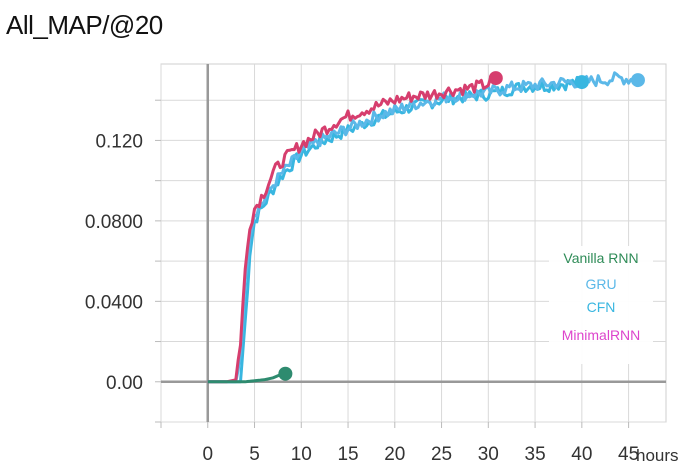 The height and width of the screenshot is (474, 684). I want to click on series-endpoint-vanilla-rnn, so click(285, 373).